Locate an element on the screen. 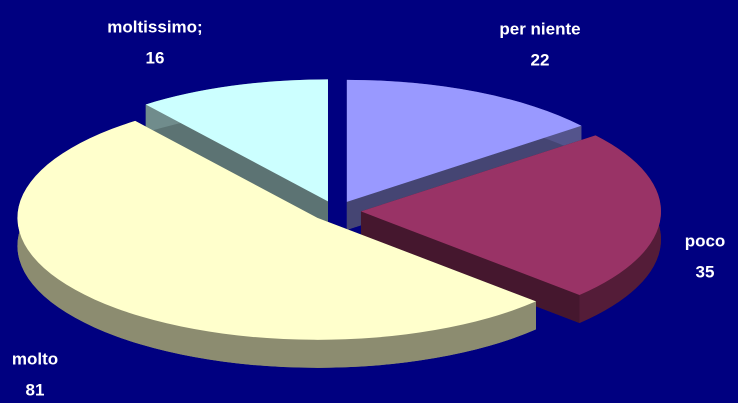 Image resolution: width=738 pixels, height=403 pixels. slice-label: poco is located at coordinates (705, 240).